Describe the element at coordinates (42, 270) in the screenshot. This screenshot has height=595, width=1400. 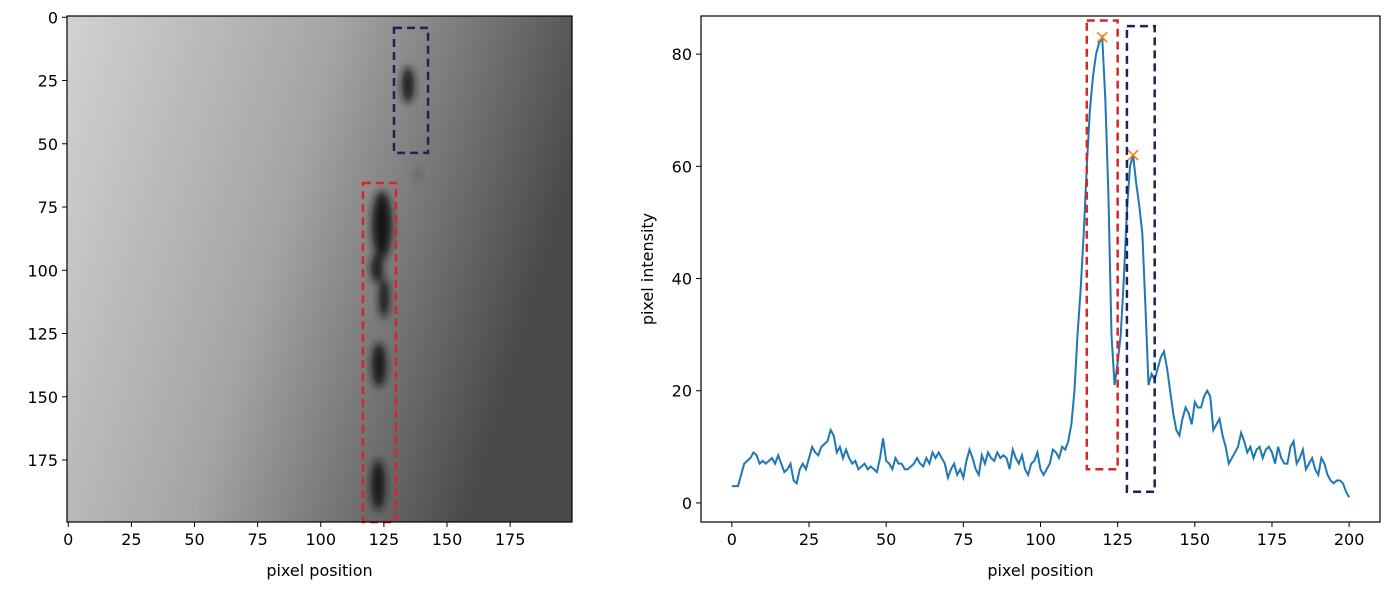
I see `y-tick-label: 100` at that location.